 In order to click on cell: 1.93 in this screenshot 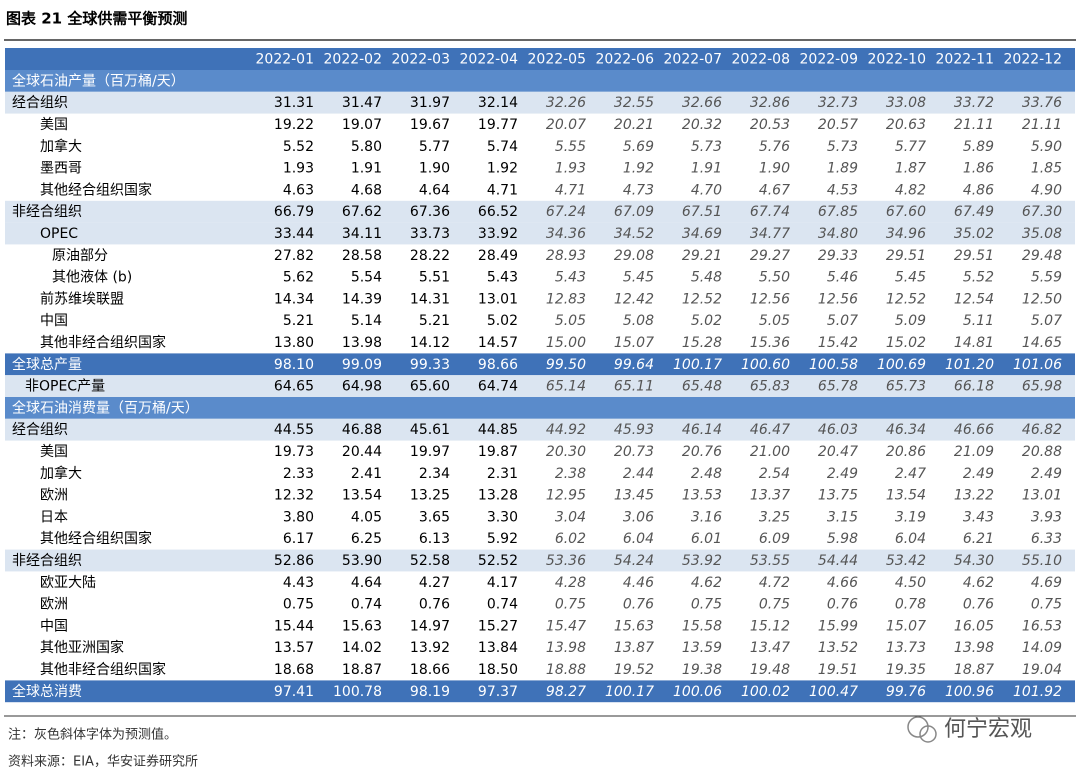, I will do `click(298, 169)`.